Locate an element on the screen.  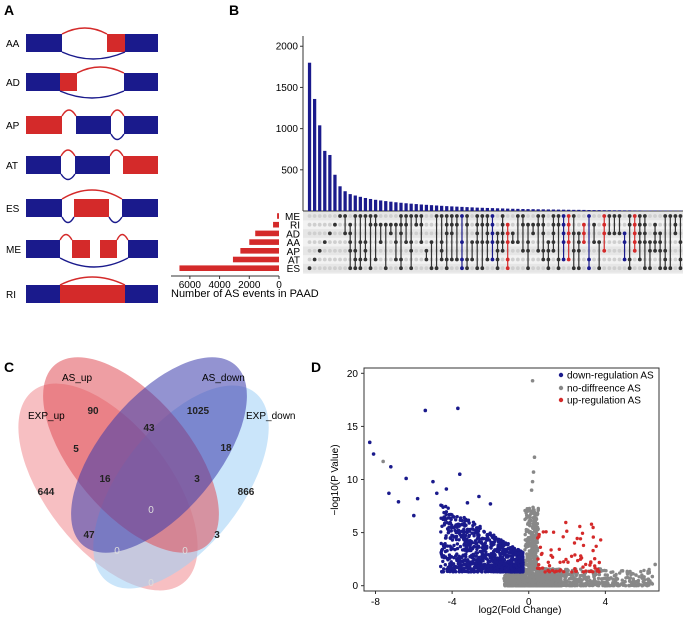
volcano-x-tick-label: -4 is located at coordinates (452, 602).